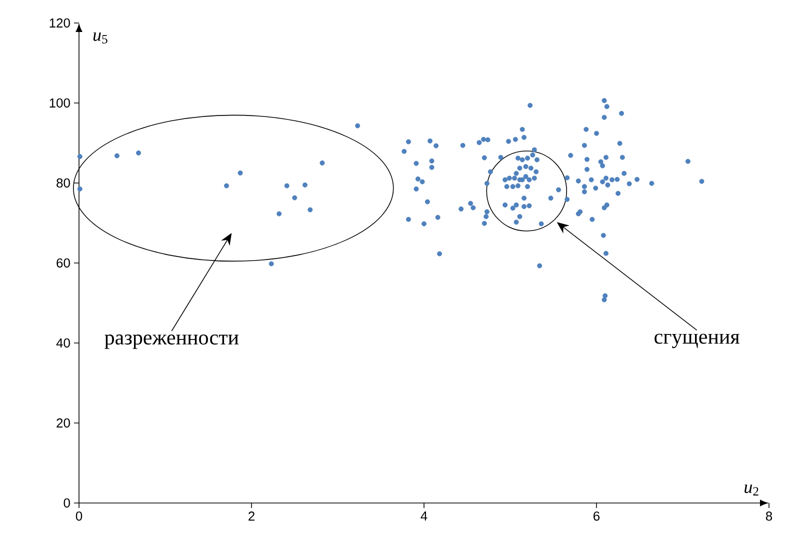 This screenshot has width=791, height=550. I want to click on x-tick-label: 4, so click(424, 516).